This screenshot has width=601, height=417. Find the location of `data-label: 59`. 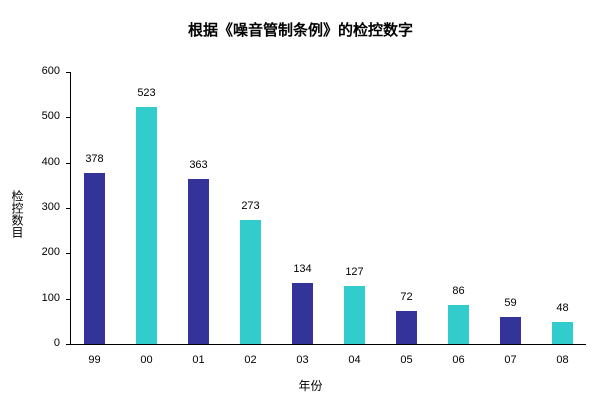

data-label: 59 is located at coordinates (510, 303).